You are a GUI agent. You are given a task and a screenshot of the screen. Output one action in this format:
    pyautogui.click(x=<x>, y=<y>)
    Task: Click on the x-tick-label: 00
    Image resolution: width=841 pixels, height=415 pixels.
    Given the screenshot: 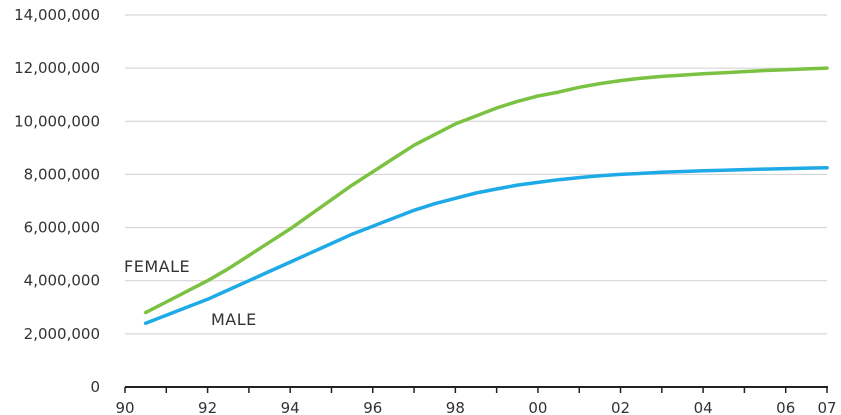 What is the action you would take?
    pyautogui.click(x=537, y=407)
    